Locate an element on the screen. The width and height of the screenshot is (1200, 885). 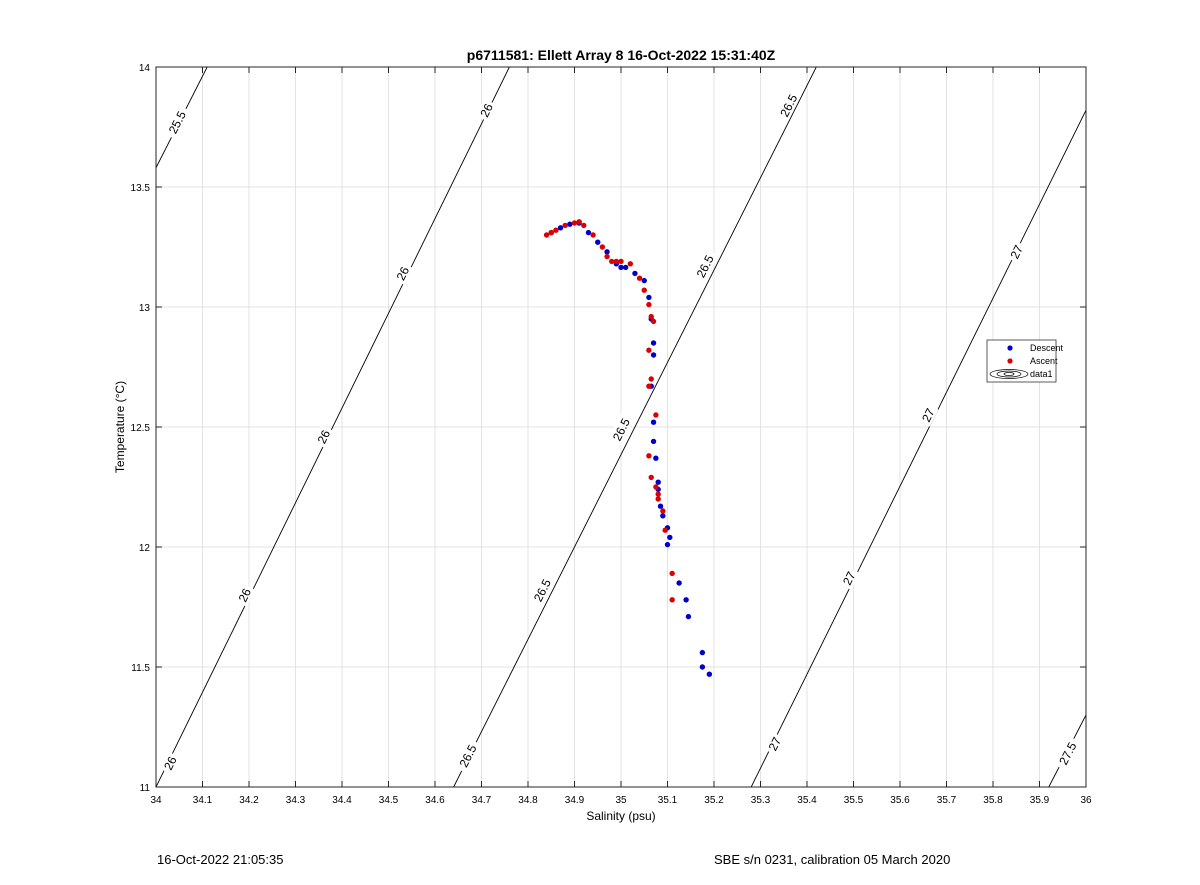
x-axis-label: Salinity (psu) is located at coordinates (620, 816).